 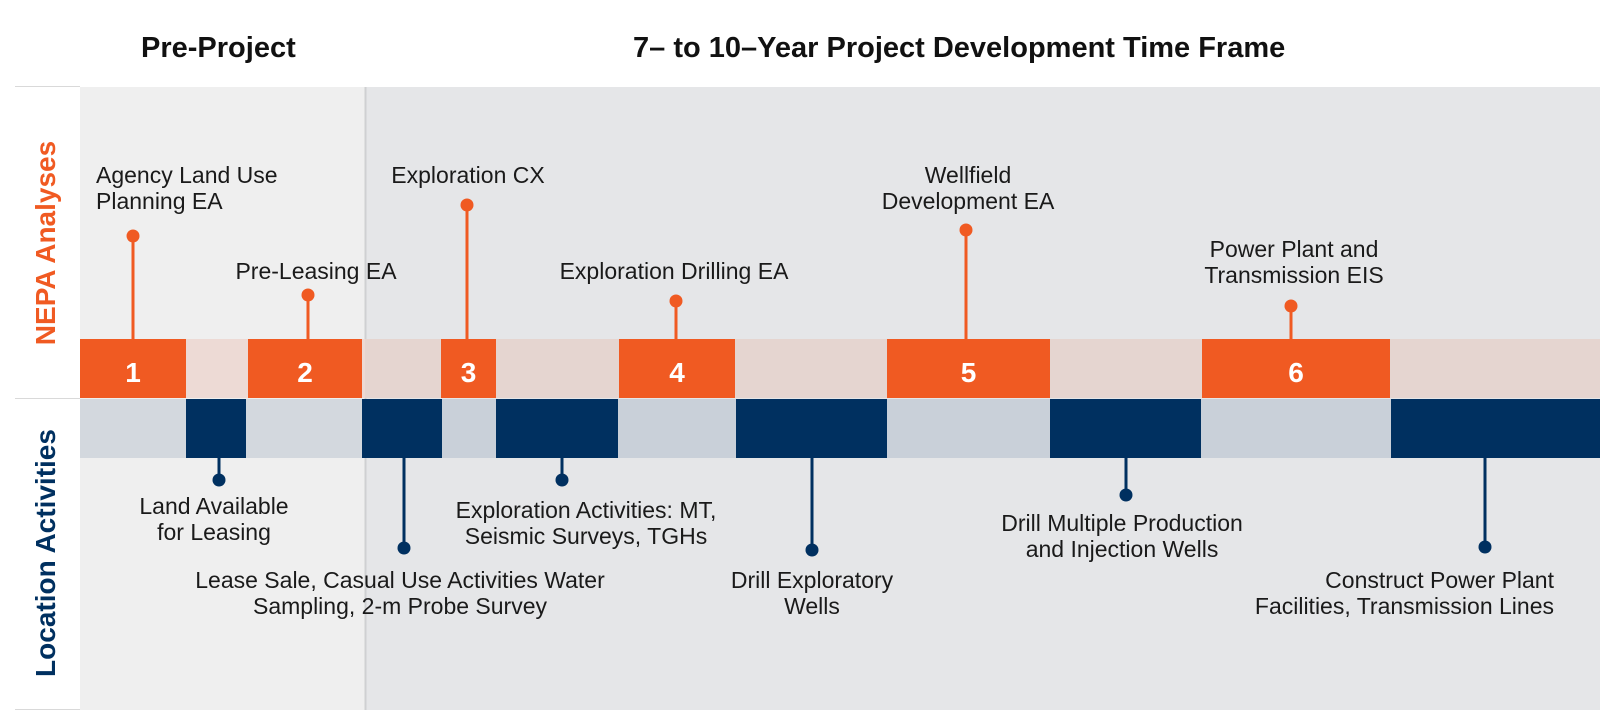 What do you see at coordinates (316, 271) in the screenshot?
I see `nepa-label-2: Pre-Leasing EA` at bounding box center [316, 271].